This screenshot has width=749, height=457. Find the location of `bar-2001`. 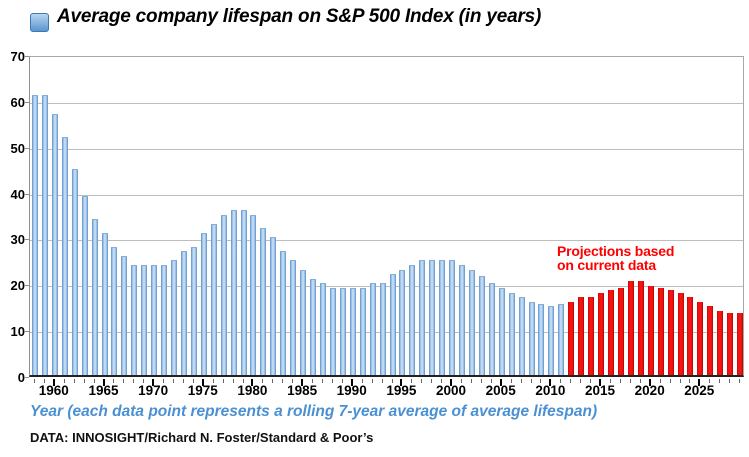

bar-2001 is located at coordinates (462, 319).